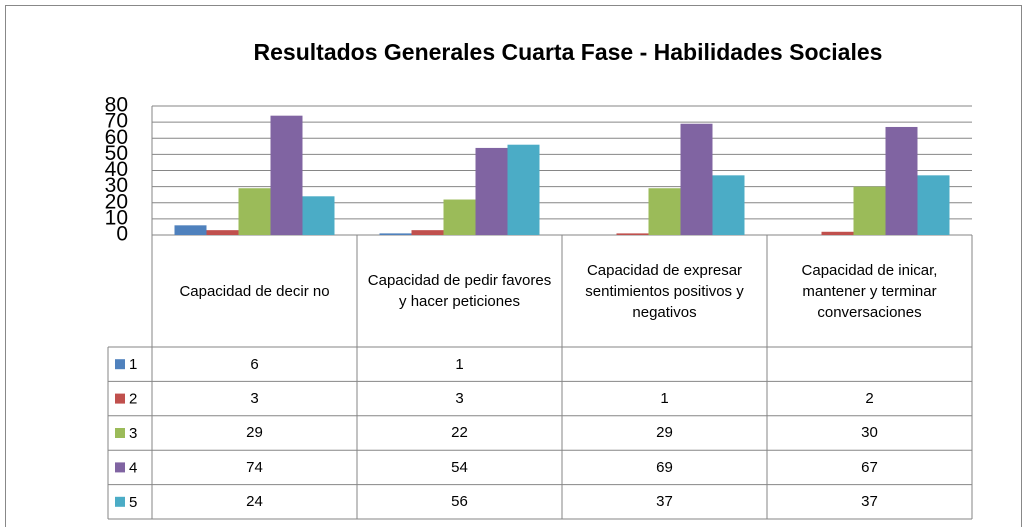 Image resolution: width=1032 pixels, height=527 pixels. Describe the element at coordinates (133, 467) in the screenshot. I see `legend-label: 4` at that location.